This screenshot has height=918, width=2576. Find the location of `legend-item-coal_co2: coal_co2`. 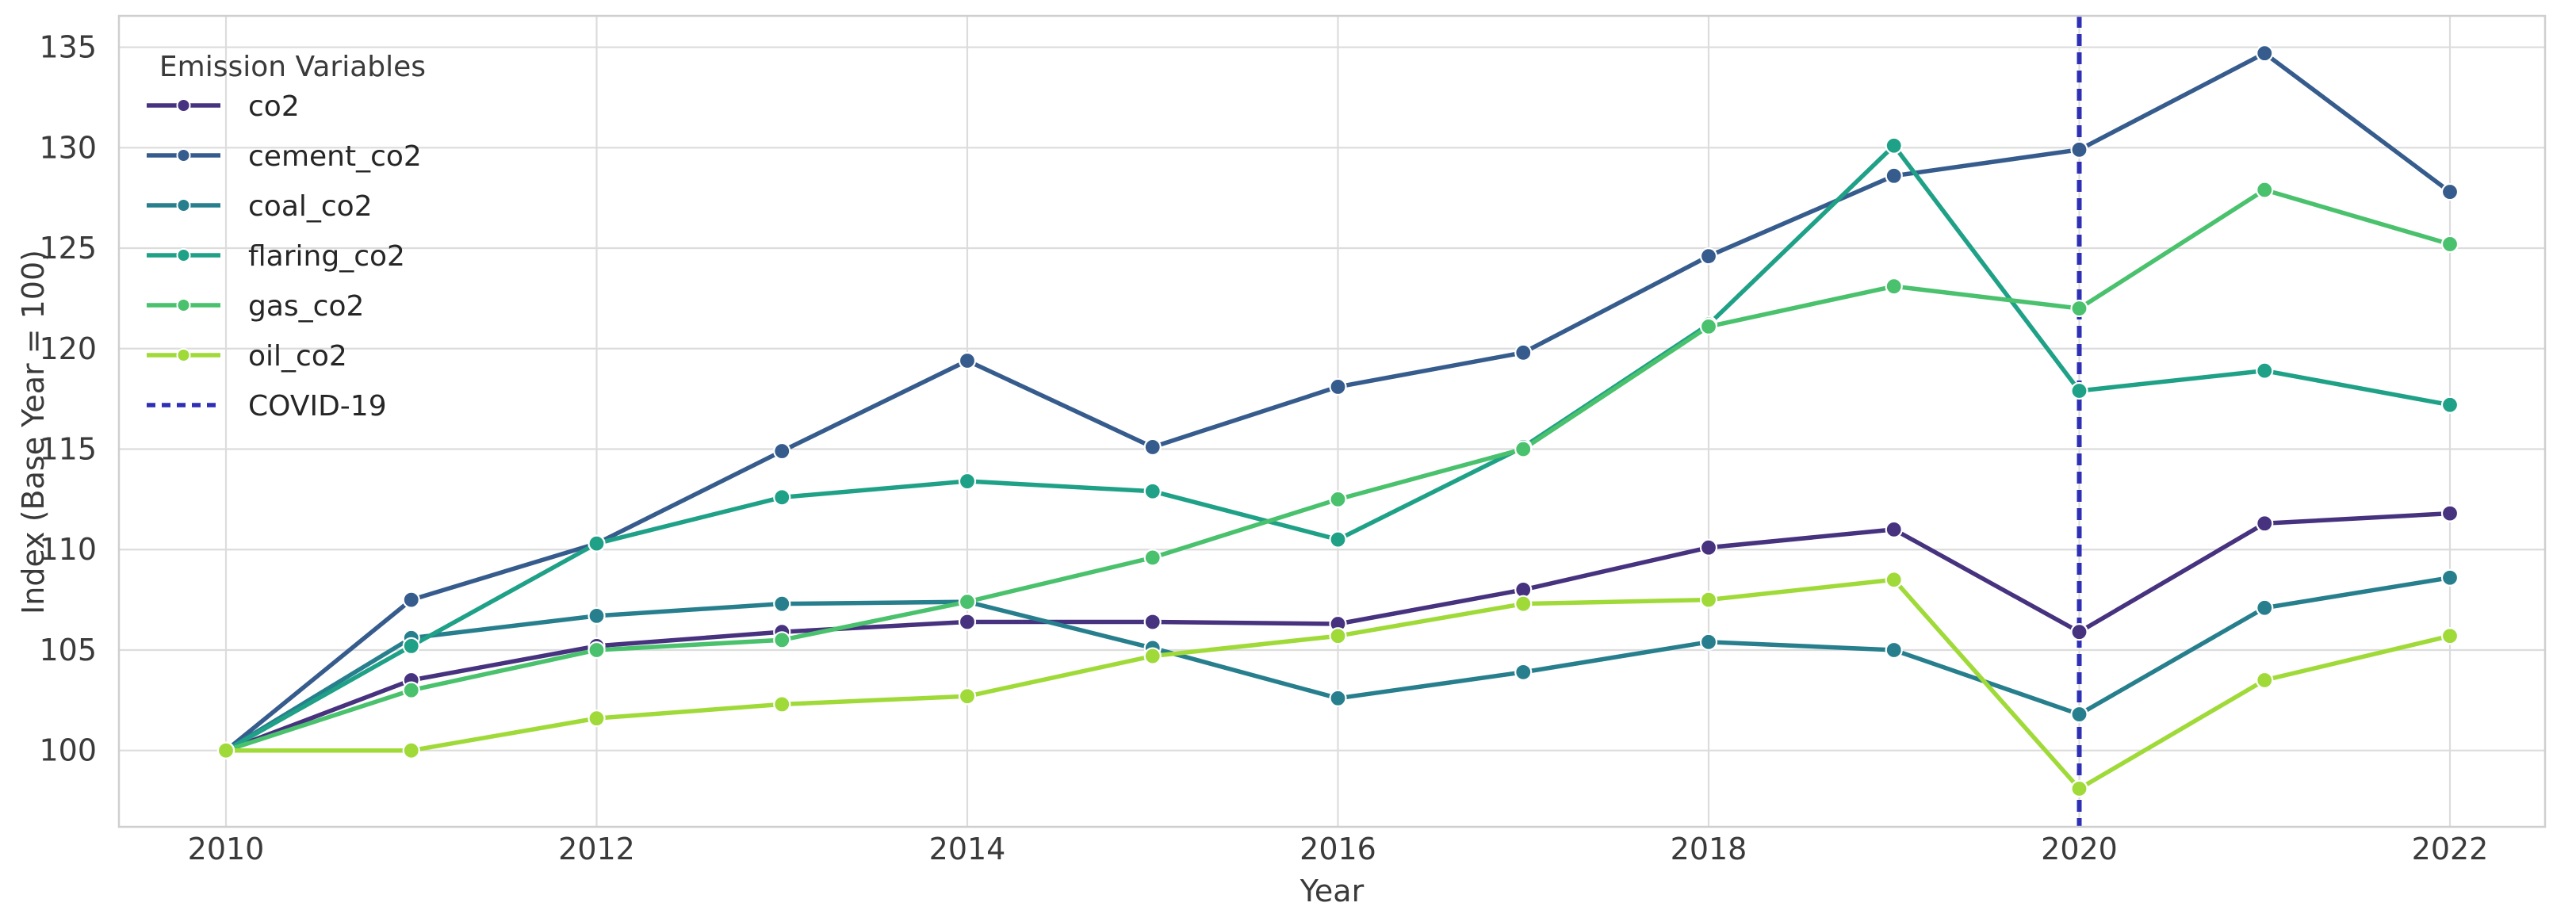

legend-item-coal_co2: coal_co2 is located at coordinates (260, 206).